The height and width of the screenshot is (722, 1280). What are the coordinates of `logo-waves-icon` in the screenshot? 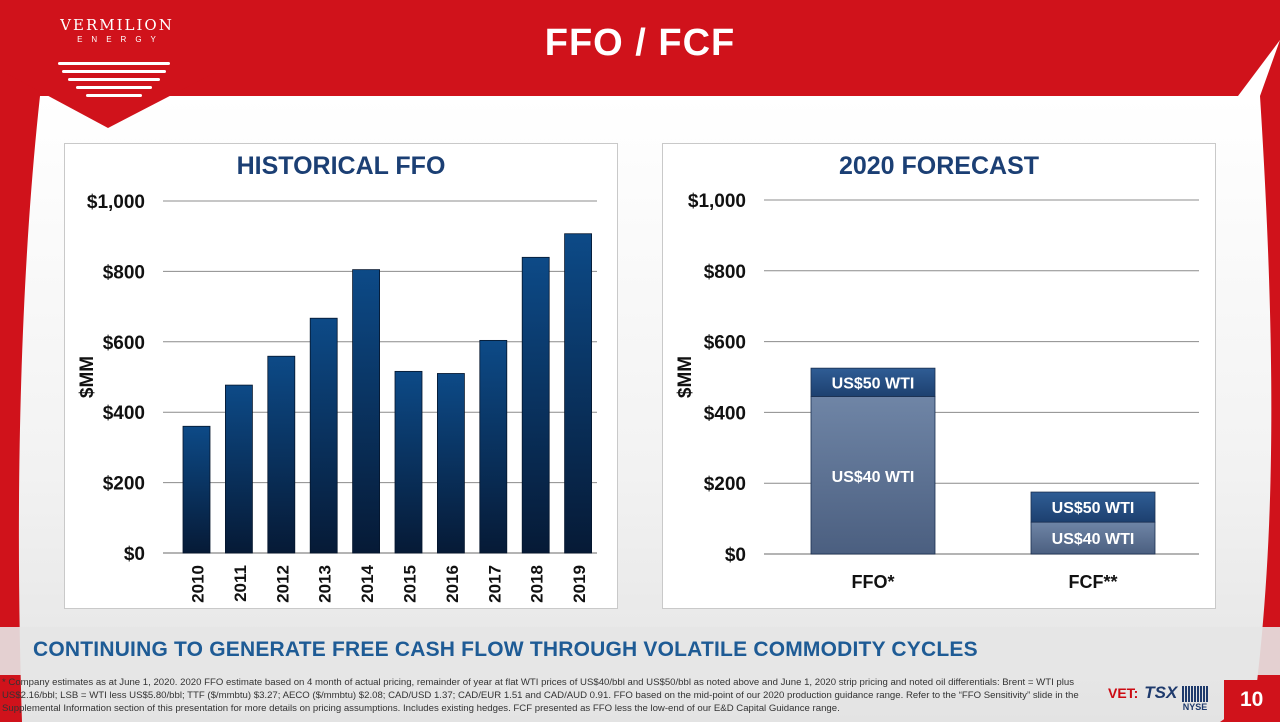 It's located at (114, 79).